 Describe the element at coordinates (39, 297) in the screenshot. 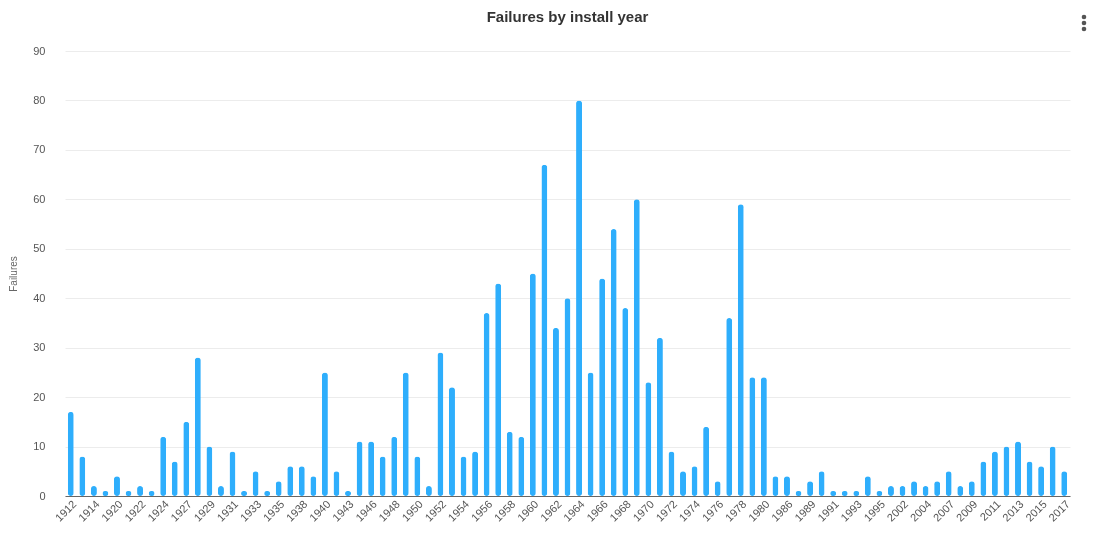

I see `y-tick-label: 40` at that location.